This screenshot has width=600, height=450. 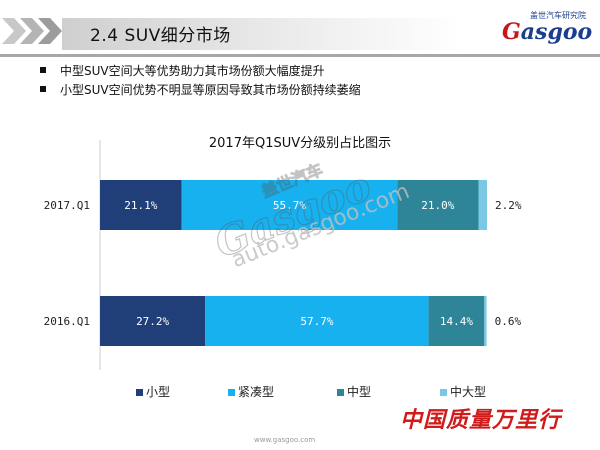 I want to click on bullet-item: 小型SUV空间优势不明显等原因导致其市场份额持续萎缩, so click(x=200, y=90).